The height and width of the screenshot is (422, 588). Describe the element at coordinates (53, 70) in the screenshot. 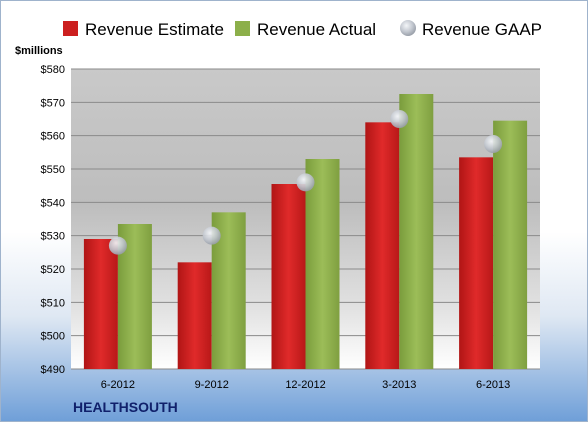

I see `y-tick-label: $580` at that location.